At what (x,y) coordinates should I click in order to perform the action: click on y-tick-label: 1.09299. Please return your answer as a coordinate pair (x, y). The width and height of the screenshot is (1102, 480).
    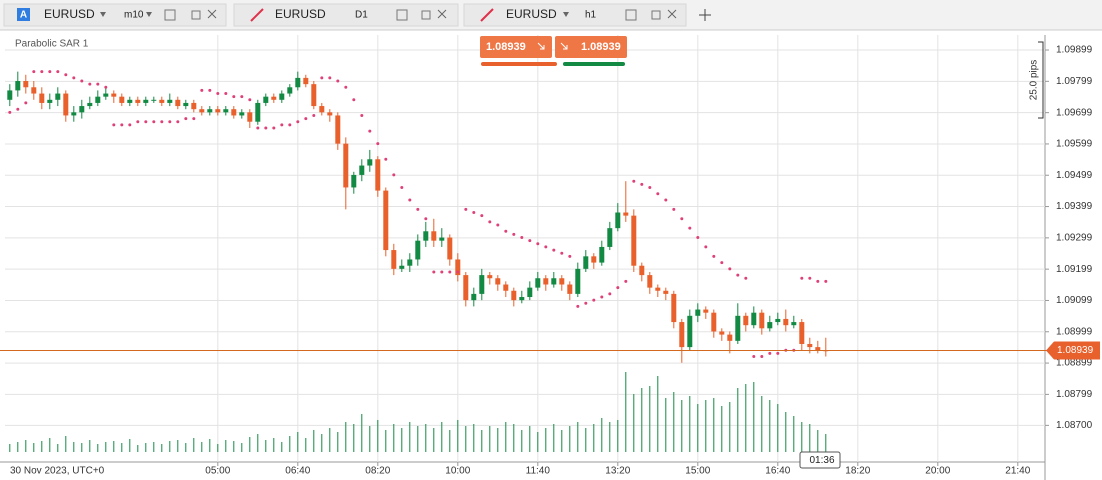
    Looking at the image, I should click on (1074, 237).